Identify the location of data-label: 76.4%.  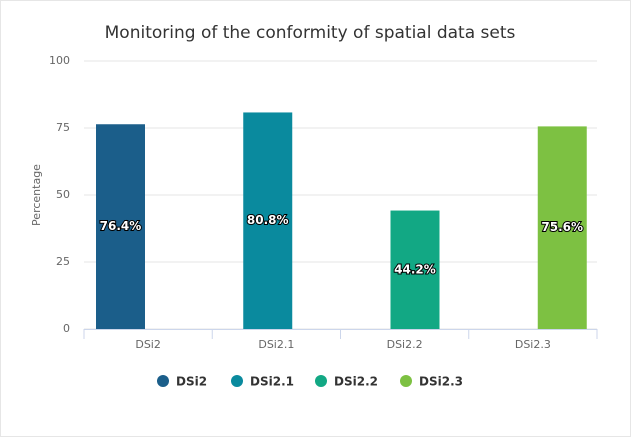
(121, 226).